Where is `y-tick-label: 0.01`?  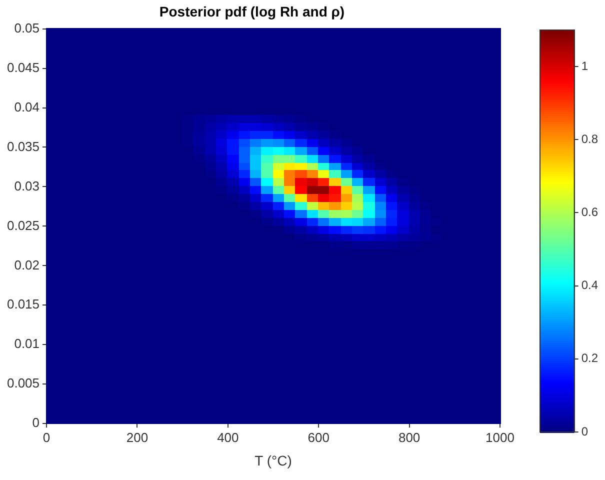
y-tick-label: 0.01 is located at coordinates (27, 344).